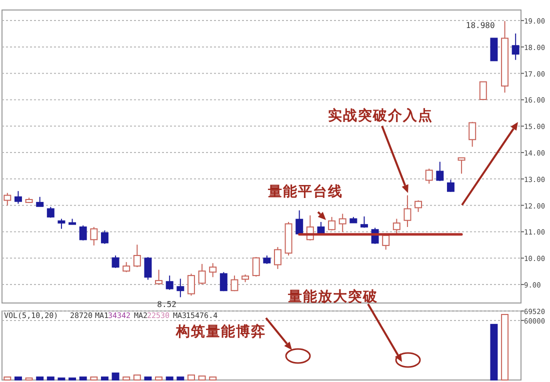  Describe the element at coordinates (167, 305) in the screenshot. I see `annotation: 8.52` at that location.